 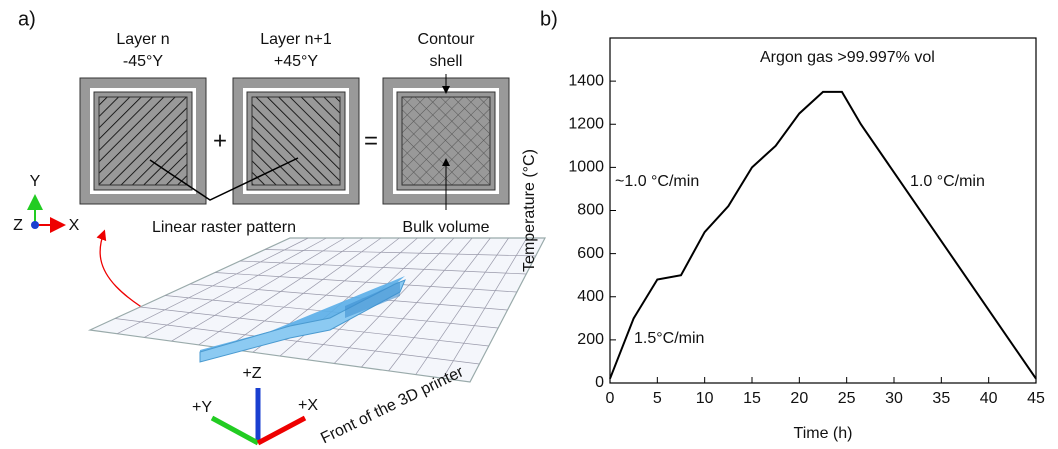 What do you see at coordinates (224, 227) in the screenshot?
I see `raster-label: Linear raster pattern` at bounding box center [224, 227].